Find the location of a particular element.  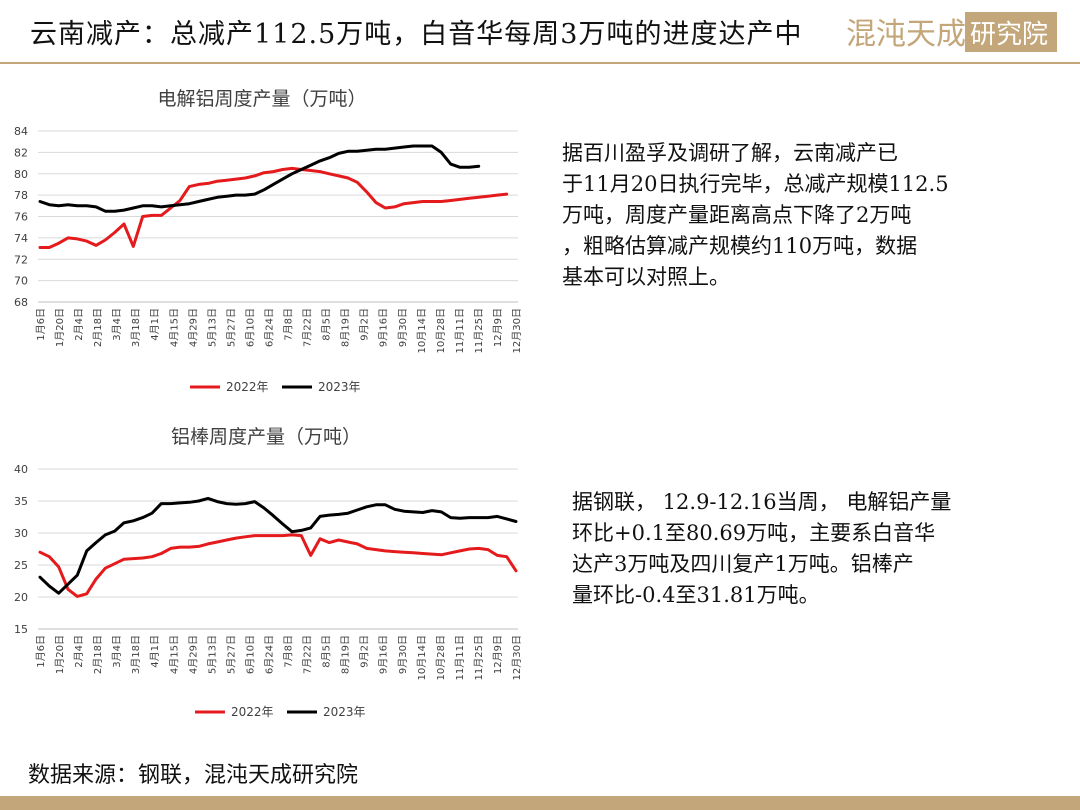

logo-text-main: 混沌天成 is located at coordinates (906, 34).